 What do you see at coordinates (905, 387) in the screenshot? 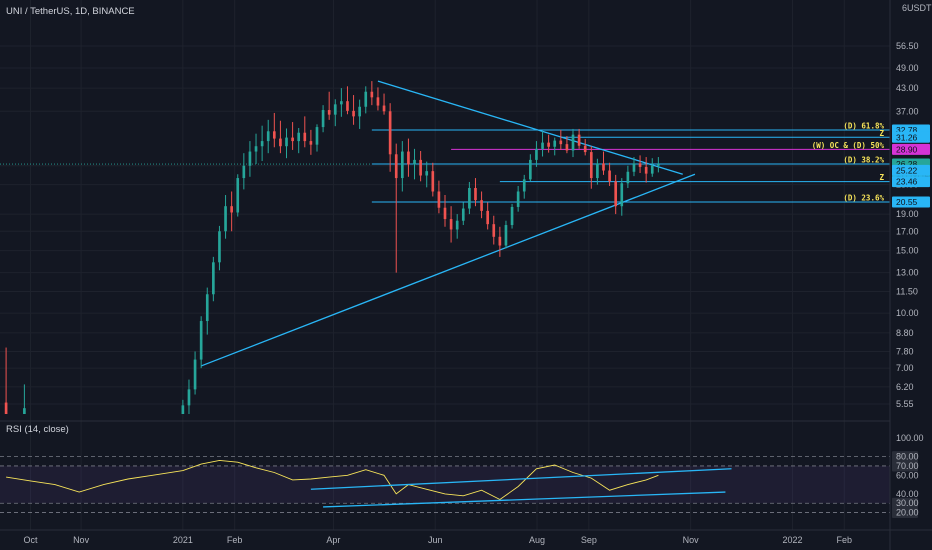
I see `y-tick-label: 6.20` at bounding box center [905, 387].